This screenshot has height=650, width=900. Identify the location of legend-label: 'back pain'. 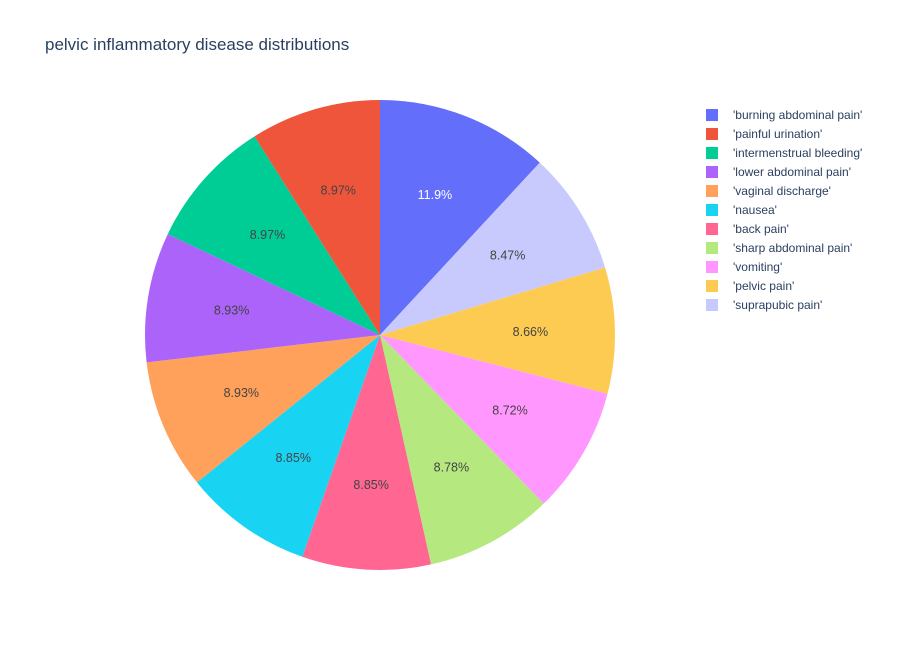
(761, 229).